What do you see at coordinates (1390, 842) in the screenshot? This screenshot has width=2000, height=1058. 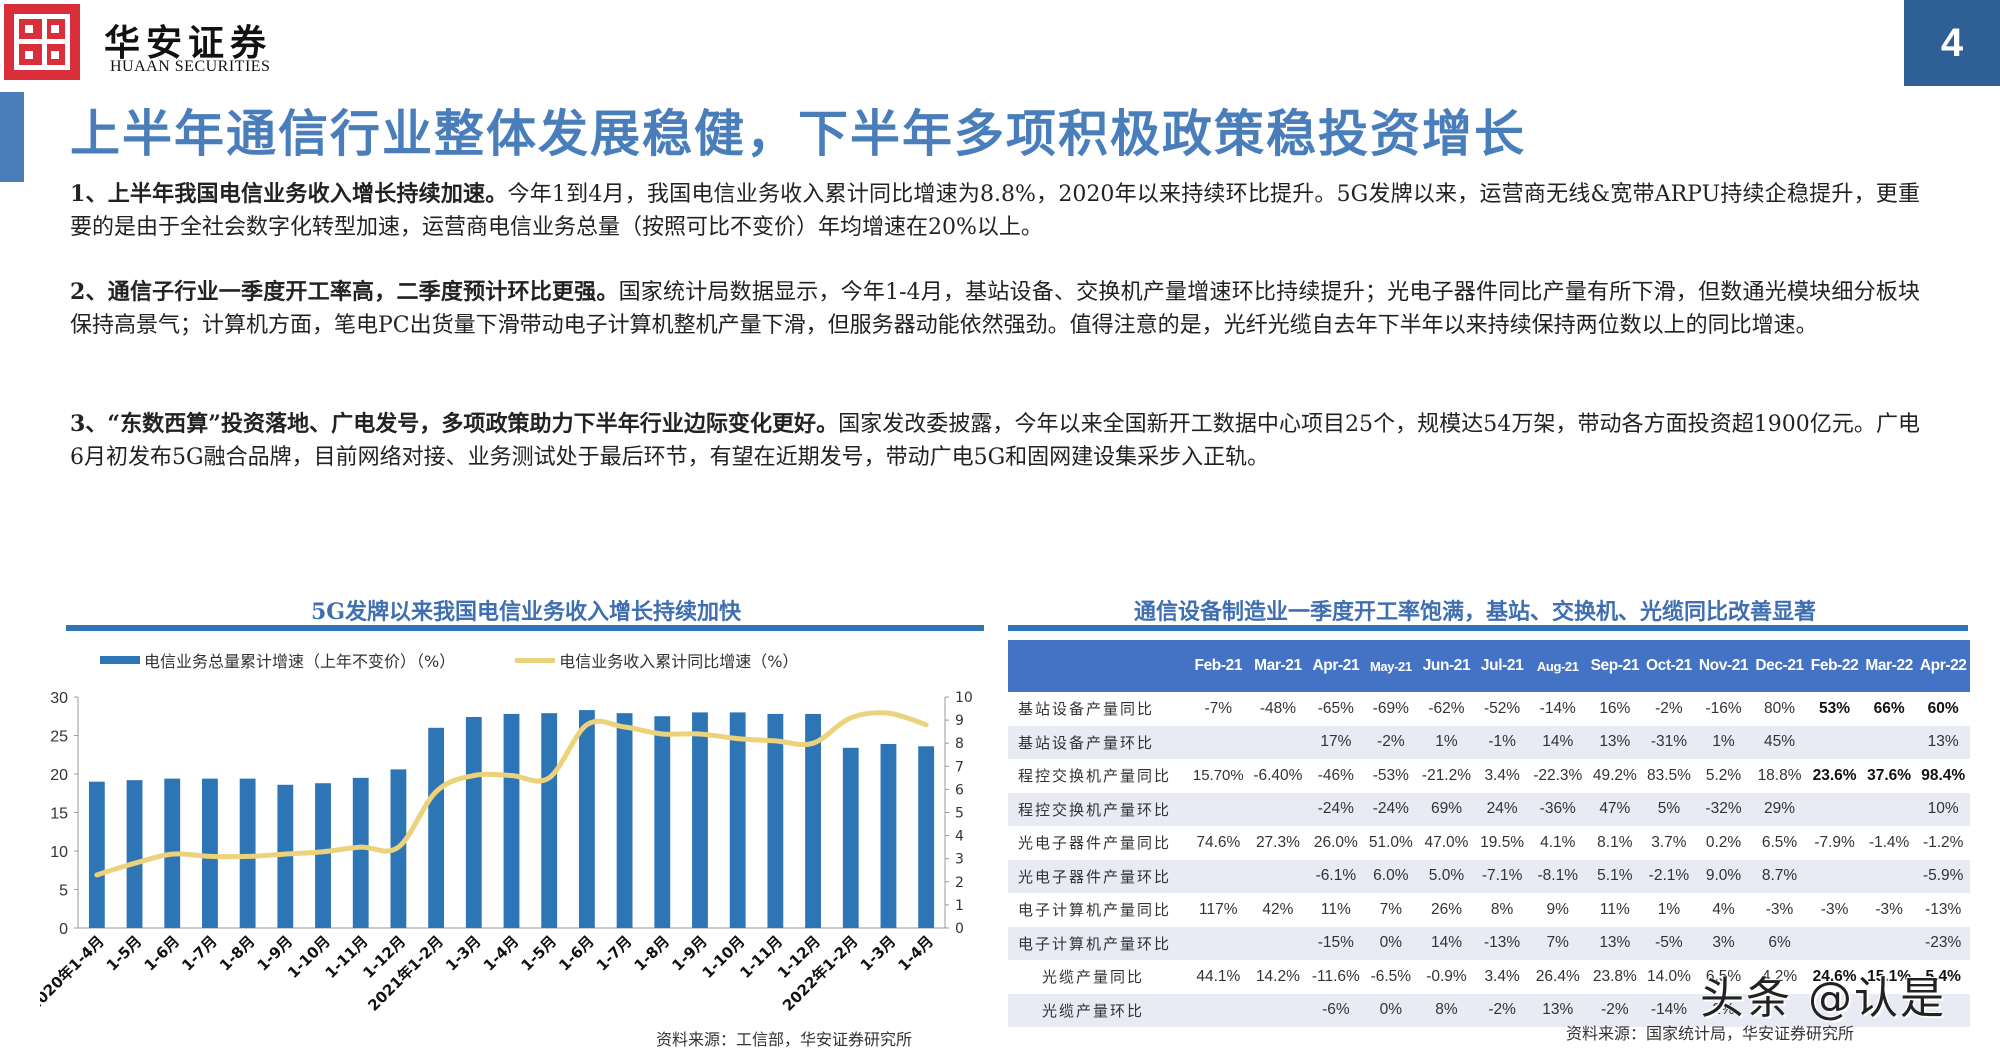 I see `table-cell: 51.0%` at bounding box center [1390, 842].